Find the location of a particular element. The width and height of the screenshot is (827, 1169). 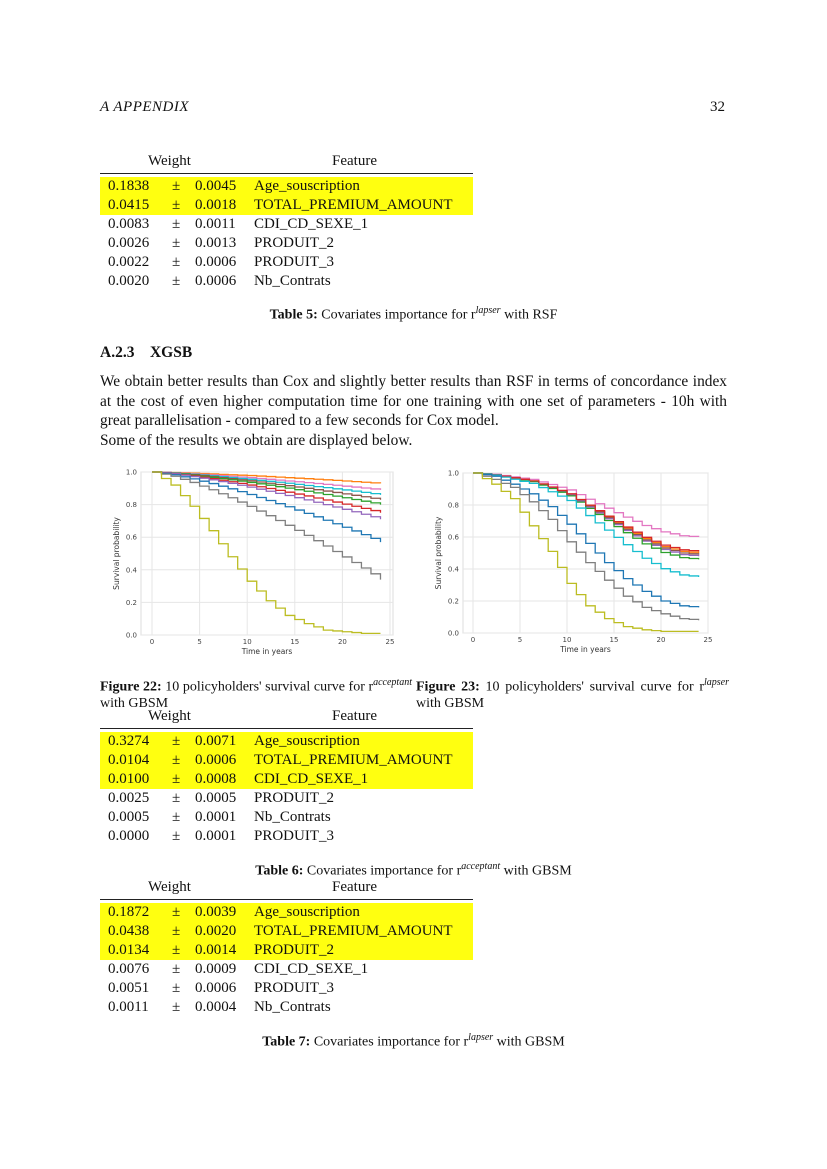

error-value: 0.0005 is located at coordinates (216, 798).